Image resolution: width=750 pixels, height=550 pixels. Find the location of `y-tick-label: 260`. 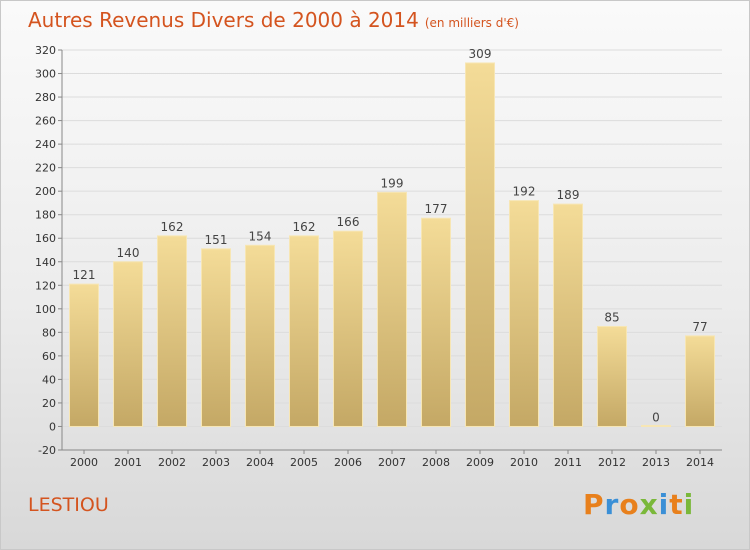

y-tick-label: 260 is located at coordinates (45, 121).